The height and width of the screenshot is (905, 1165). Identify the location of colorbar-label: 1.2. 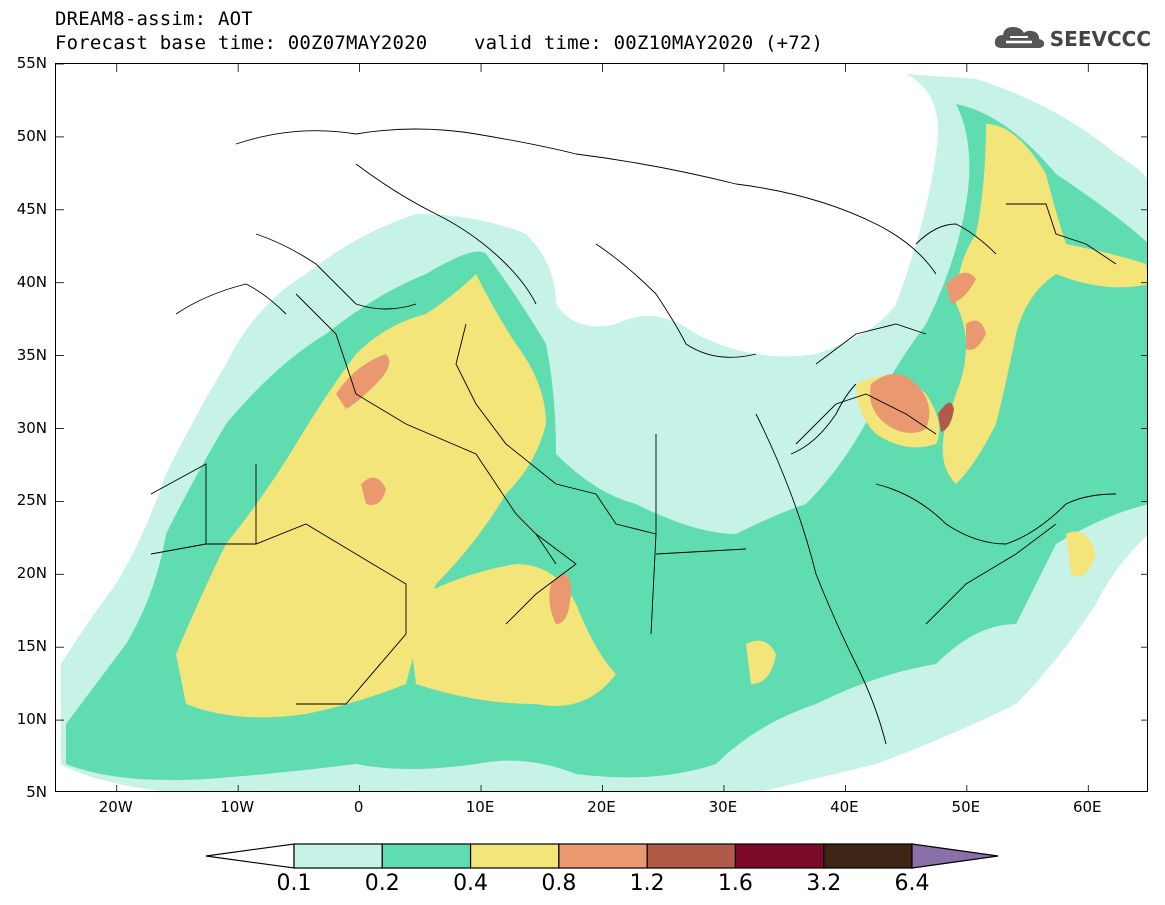
(647, 883).